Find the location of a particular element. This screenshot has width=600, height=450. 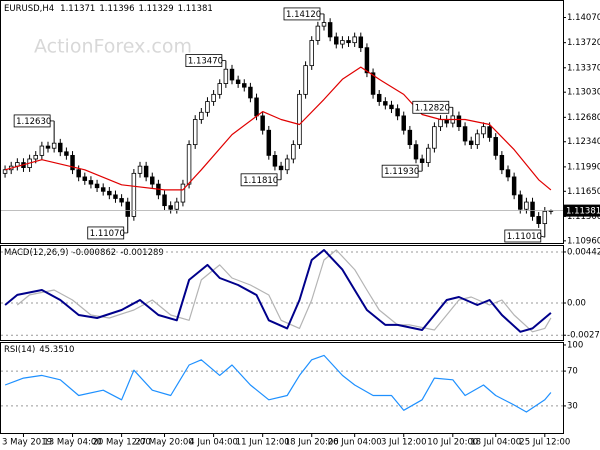

indicator-line is located at coordinates (278, 383).